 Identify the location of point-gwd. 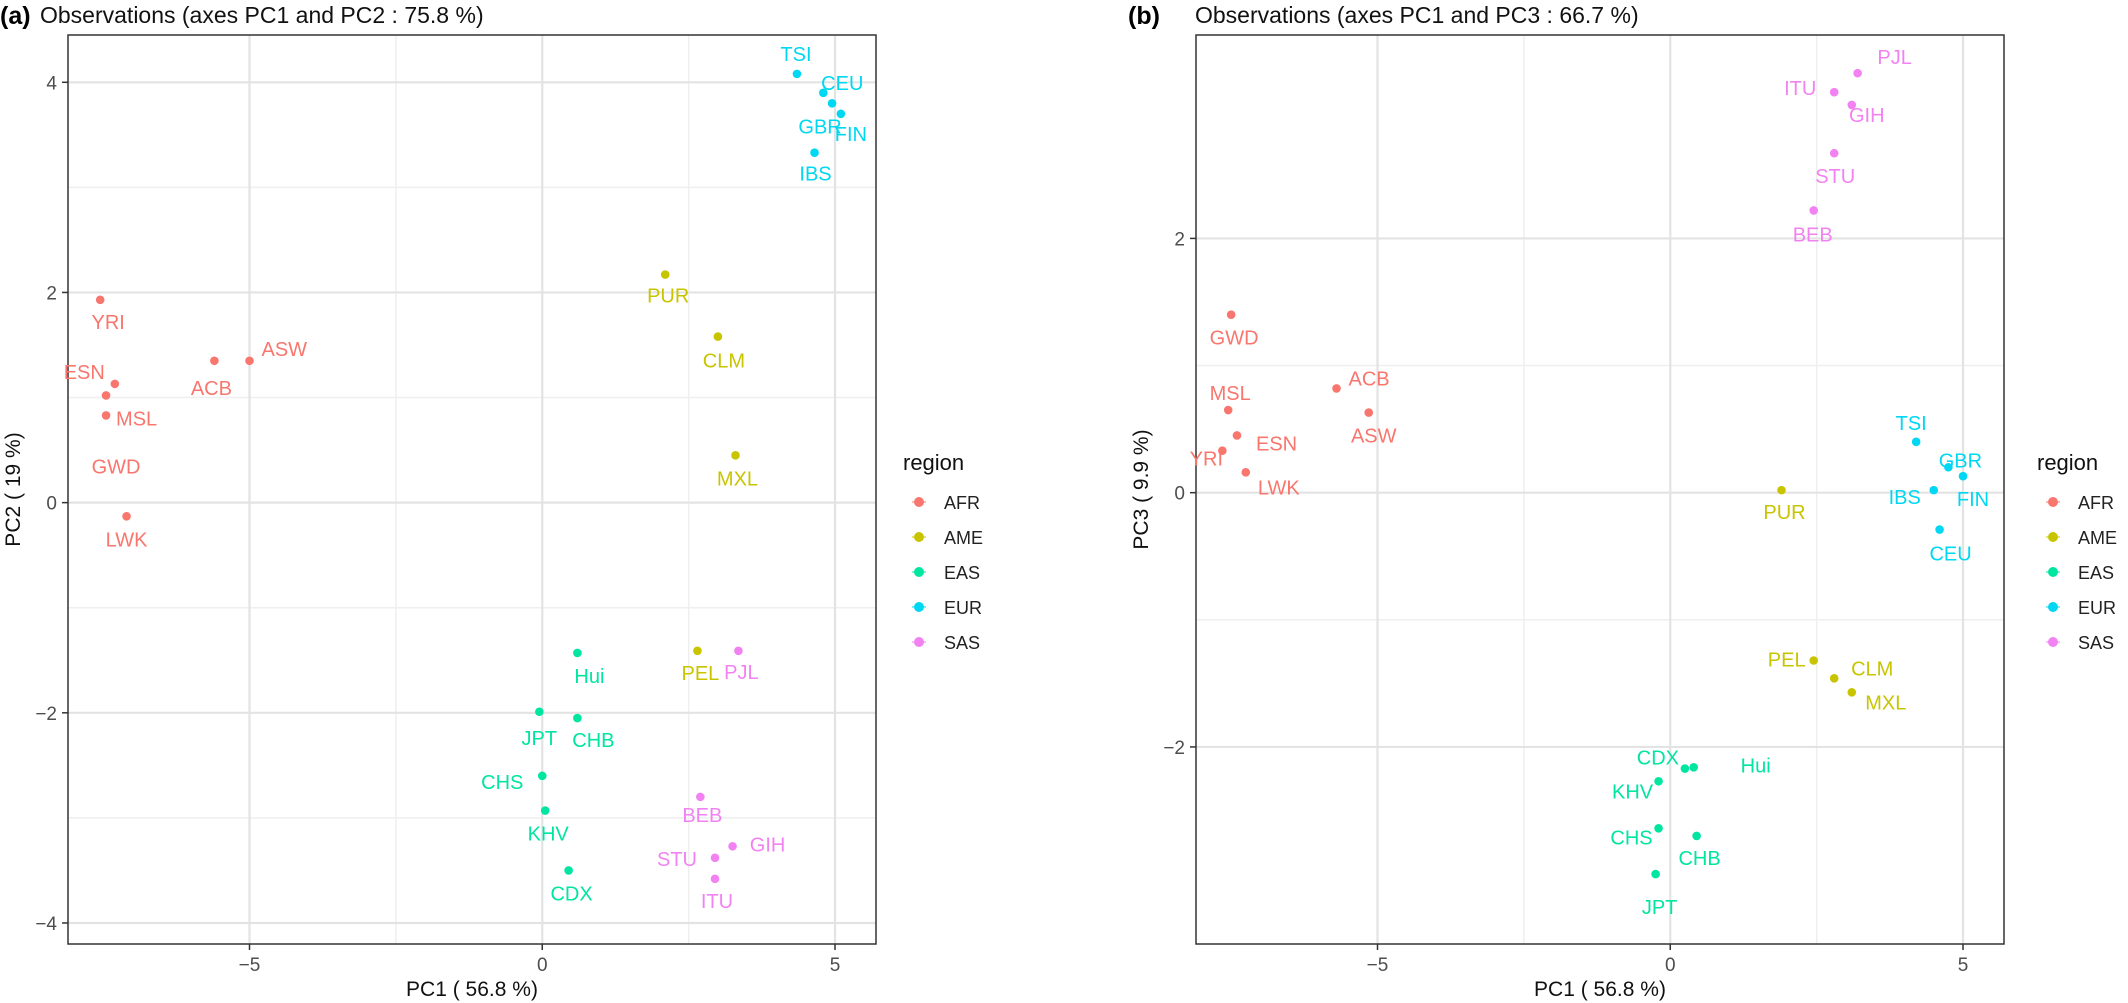
(106, 415).